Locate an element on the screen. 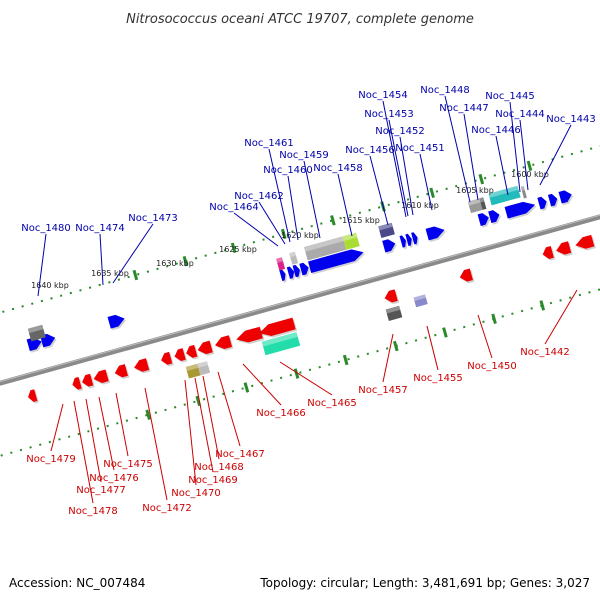  reverse-gene-label: Noc_1479 is located at coordinates (51, 459).